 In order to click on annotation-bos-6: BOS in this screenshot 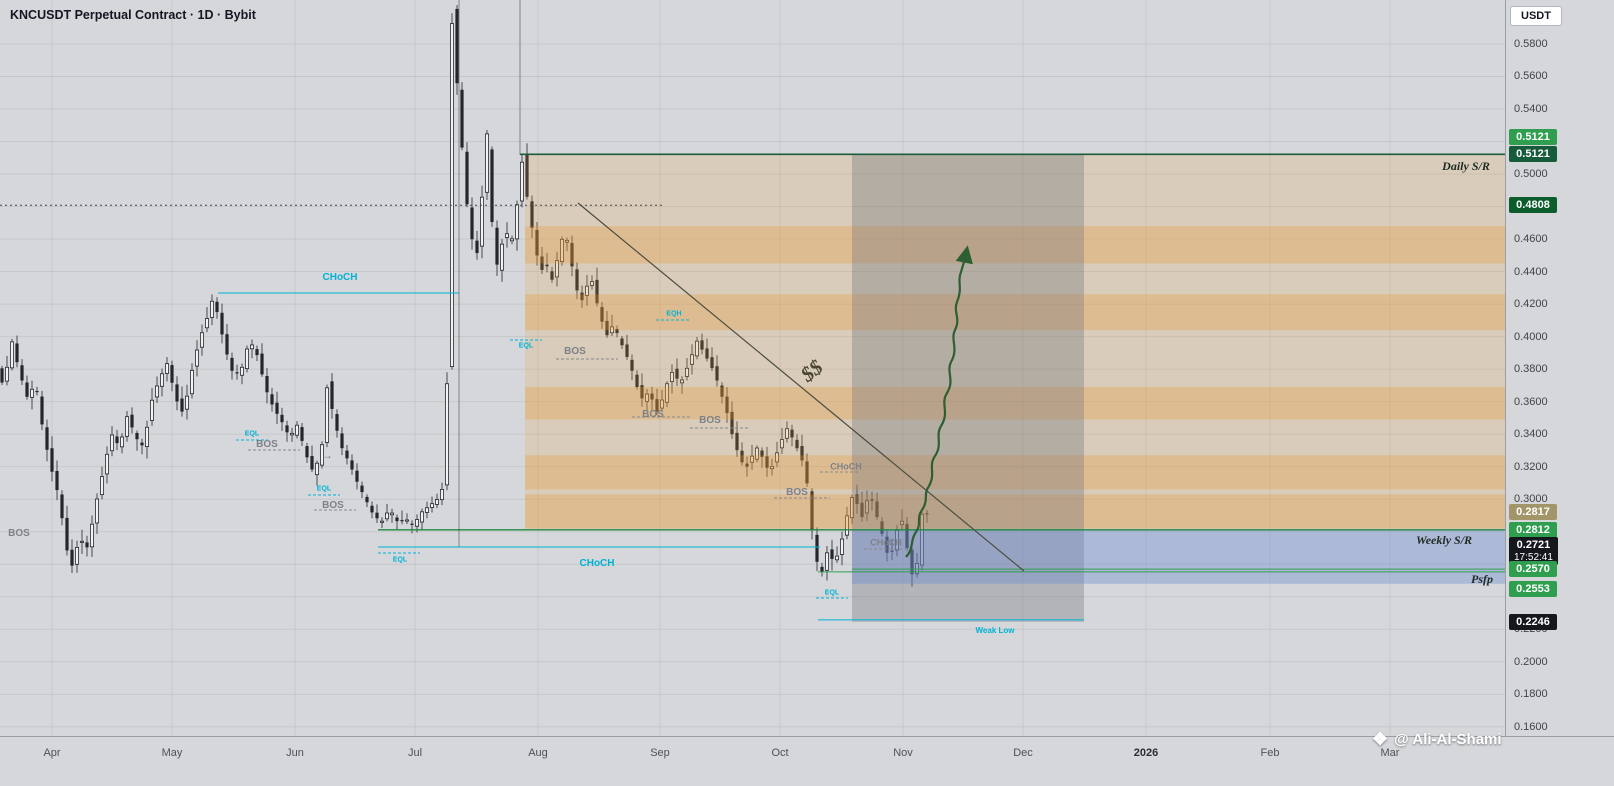, I will do `click(710, 420)`.